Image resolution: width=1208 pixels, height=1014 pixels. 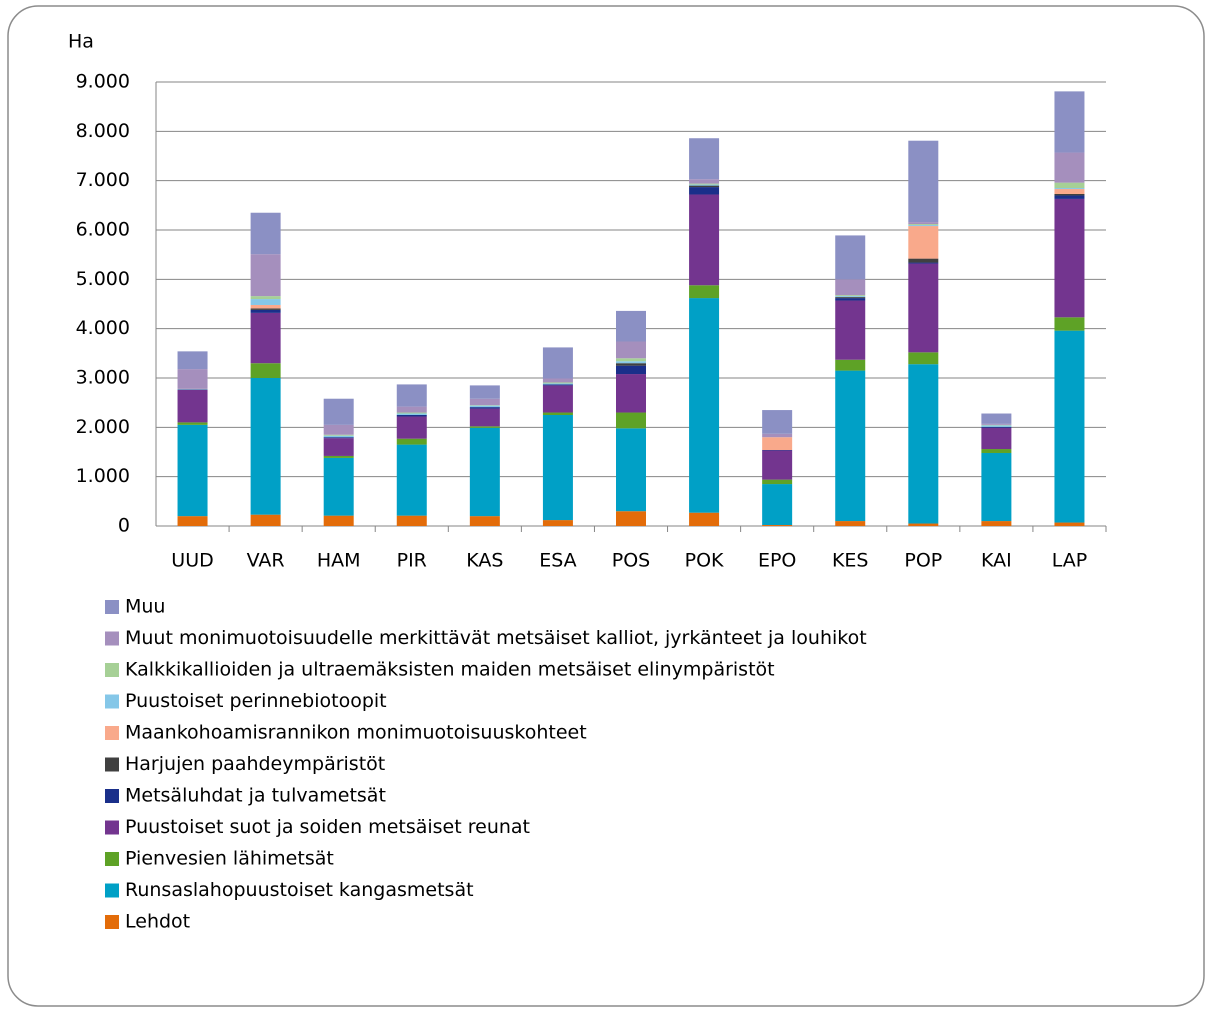 I want to click on x-tick-label: POP, so click(x=923, y=561).